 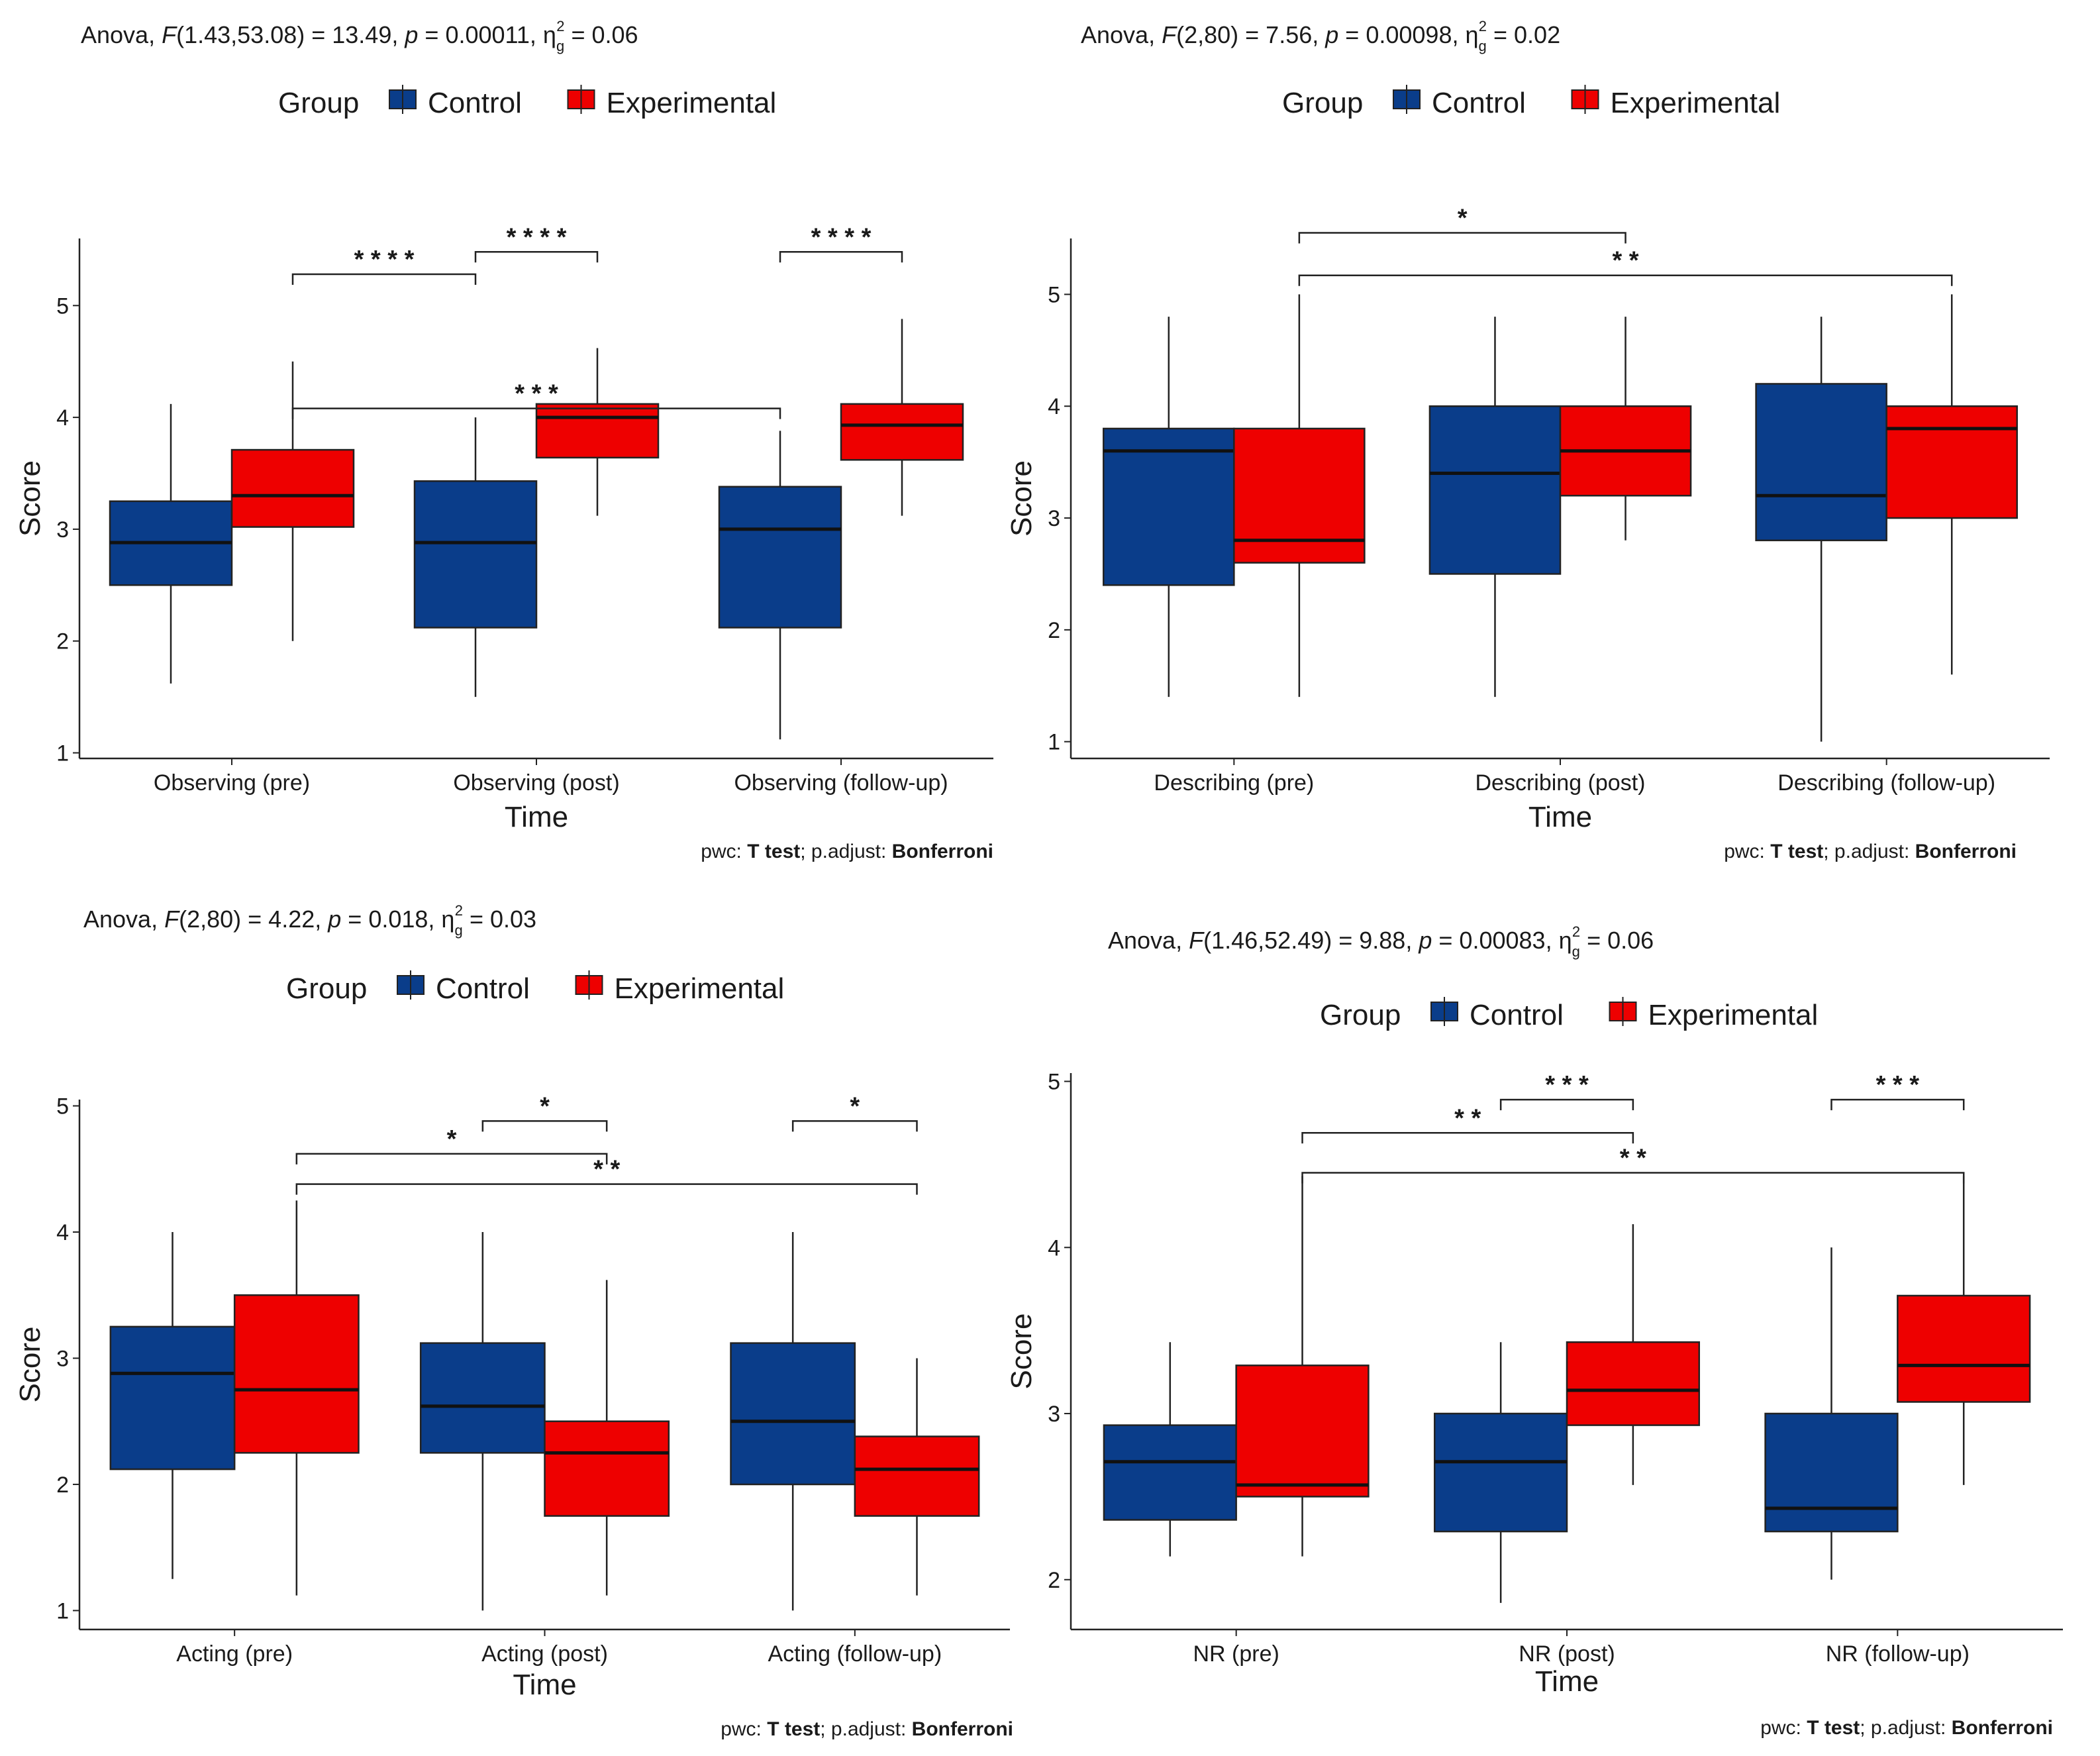 I want to click on anova-f-value: 4.22, so click(x=292, y=919).